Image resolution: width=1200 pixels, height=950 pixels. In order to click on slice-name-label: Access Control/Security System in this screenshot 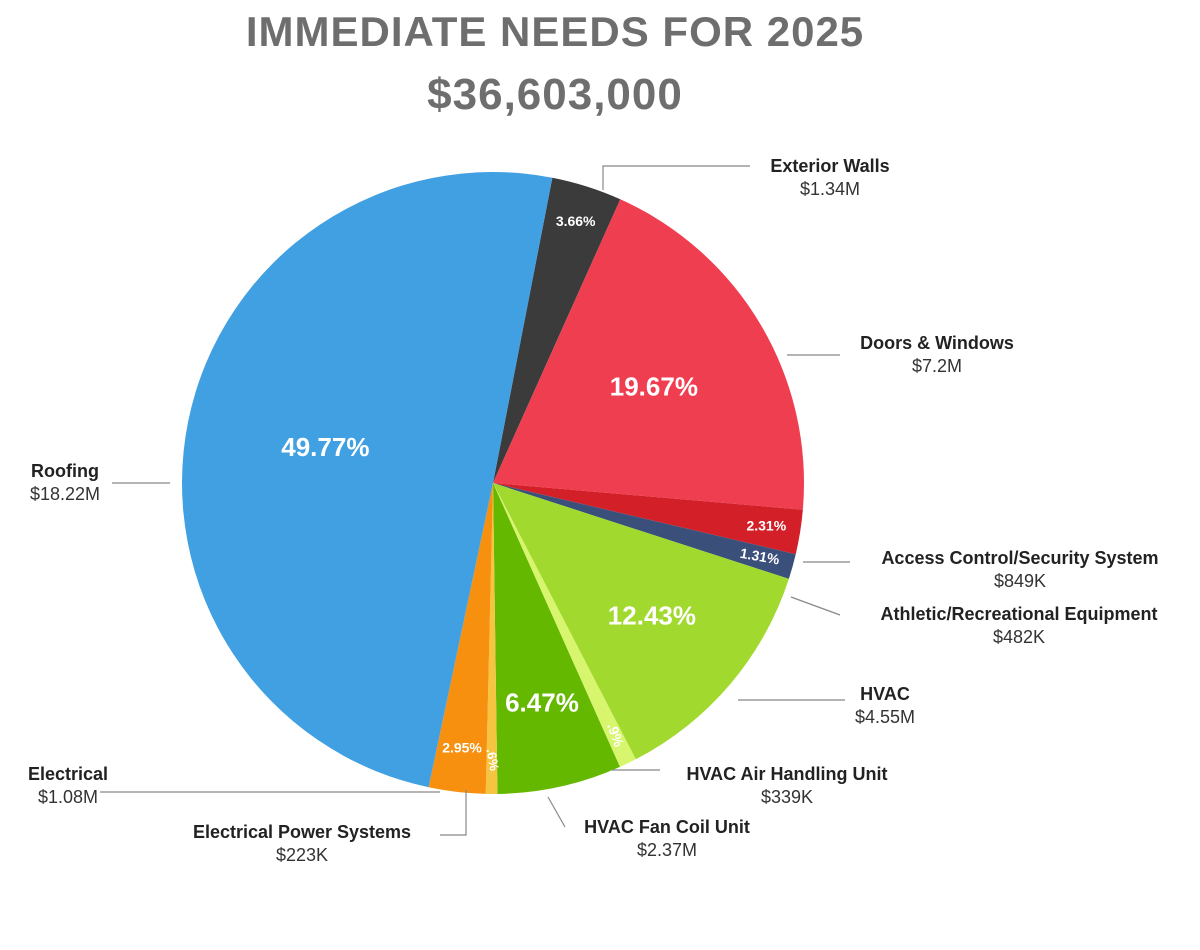, I will do `click(1019, 558)`.